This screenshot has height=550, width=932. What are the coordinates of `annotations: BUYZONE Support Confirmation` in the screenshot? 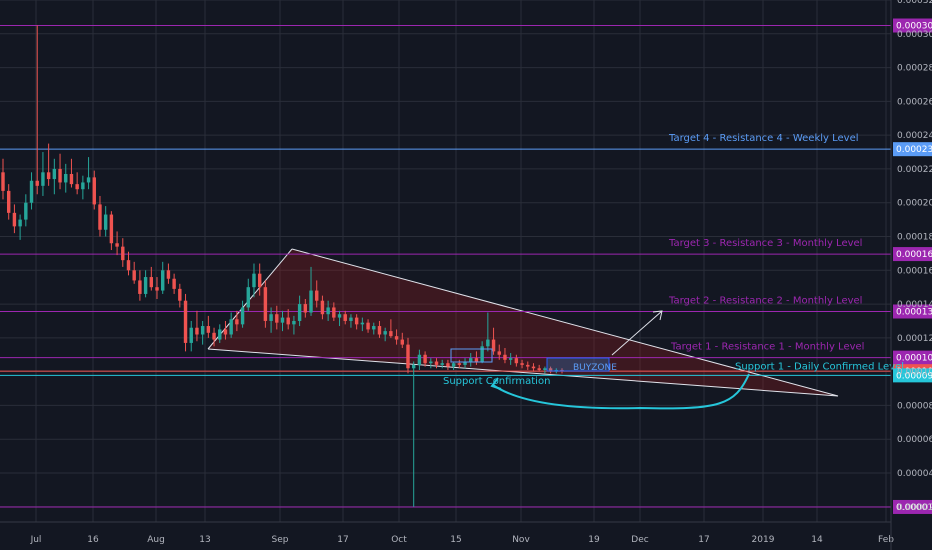 It's located at (596, 360).